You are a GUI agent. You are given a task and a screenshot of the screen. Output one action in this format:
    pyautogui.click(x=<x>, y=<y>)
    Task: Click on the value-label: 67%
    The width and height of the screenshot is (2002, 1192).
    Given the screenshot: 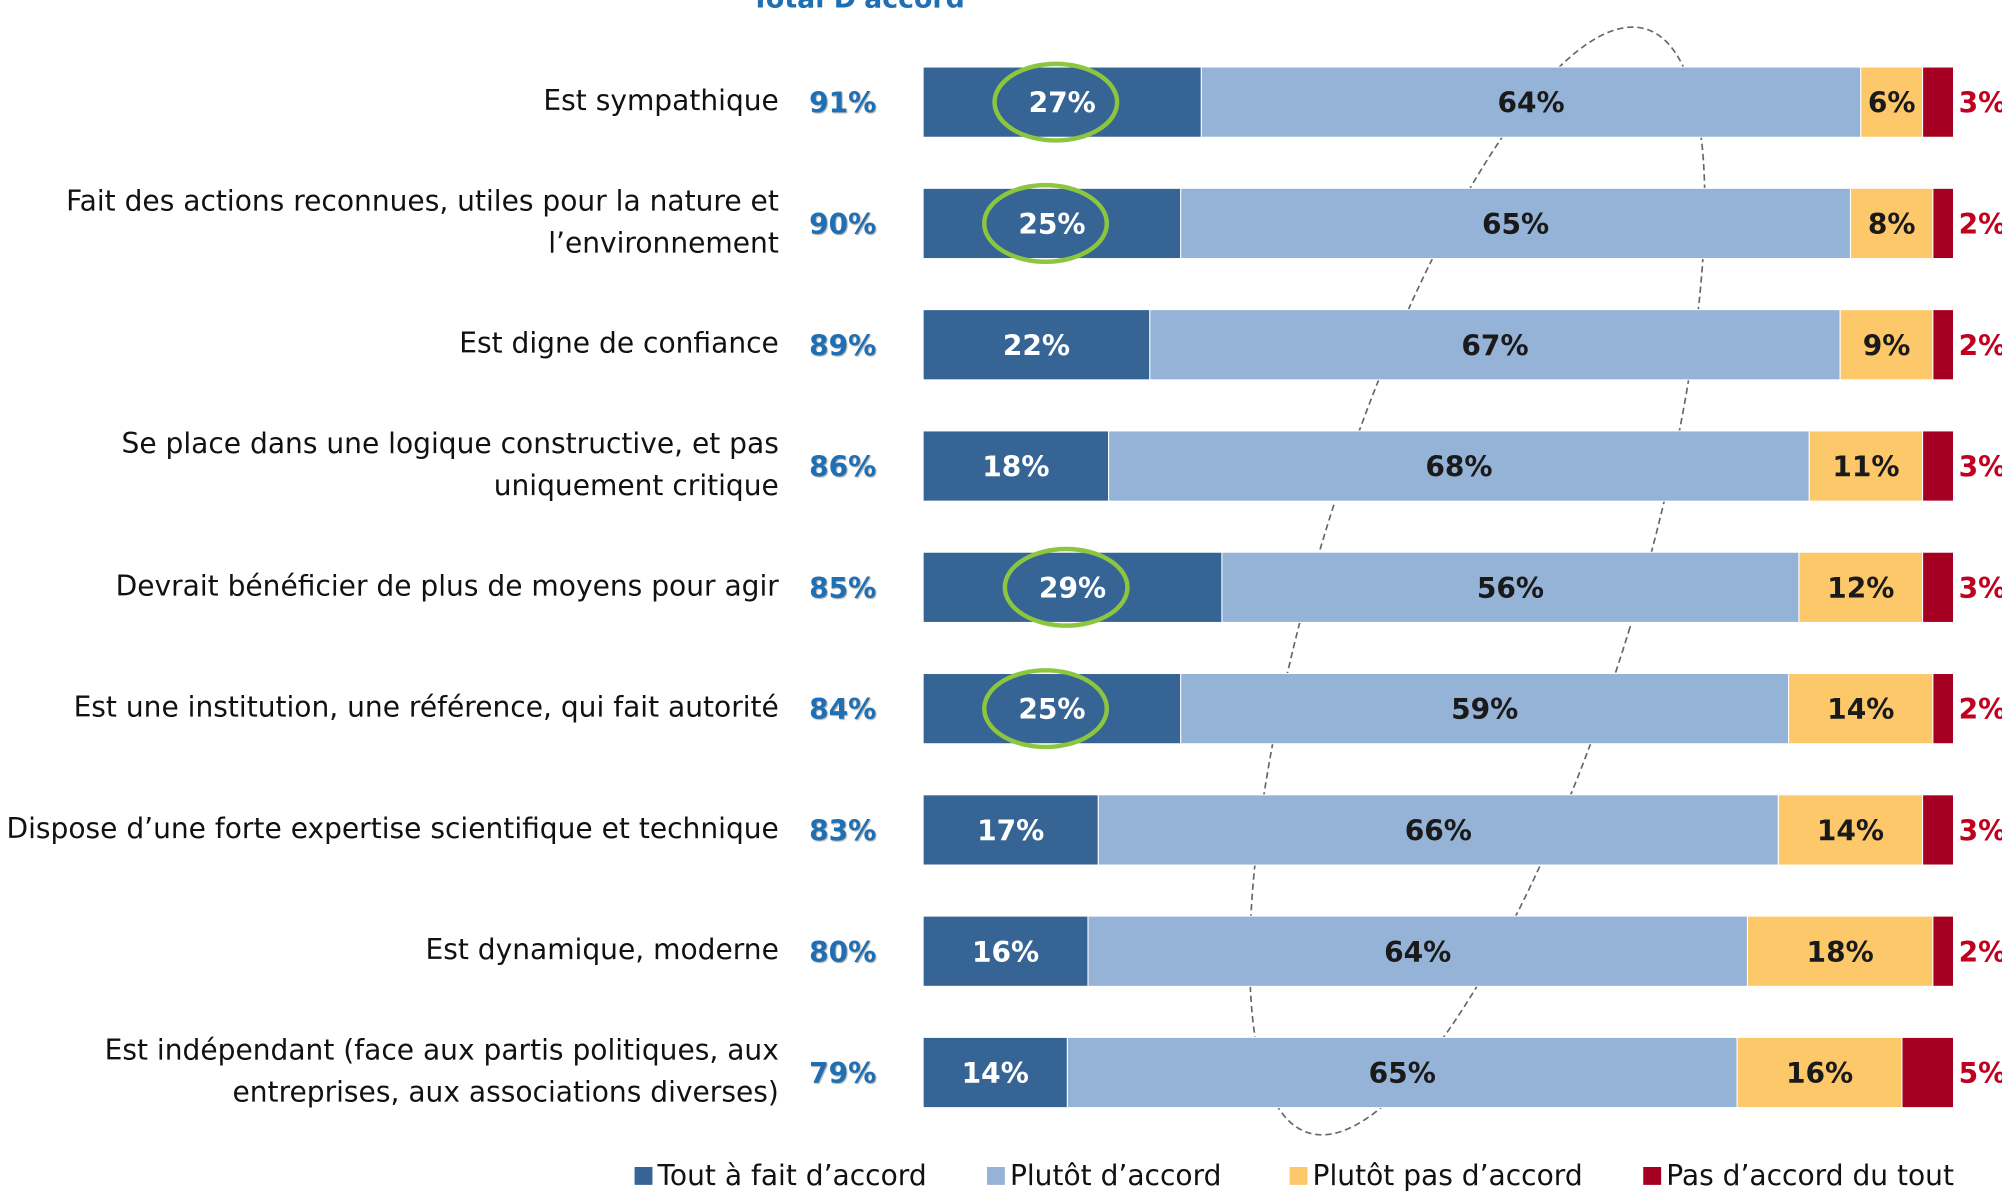 What is the action you would take?
    pyautogui.click(x=1494, y=345)
    